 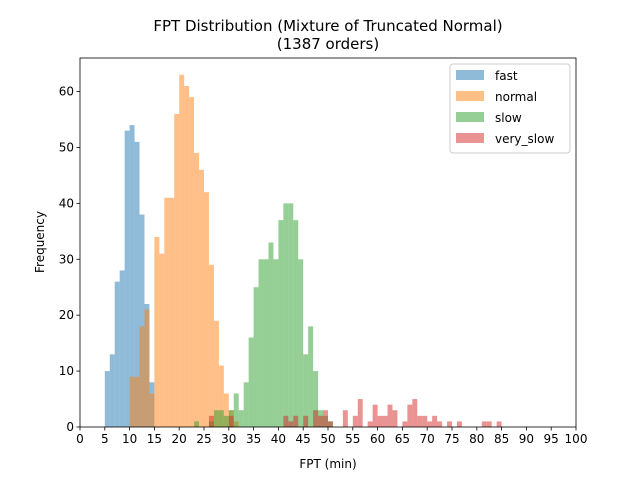 I want to click on x-tick-label: 15, so click(x=154, y=439).